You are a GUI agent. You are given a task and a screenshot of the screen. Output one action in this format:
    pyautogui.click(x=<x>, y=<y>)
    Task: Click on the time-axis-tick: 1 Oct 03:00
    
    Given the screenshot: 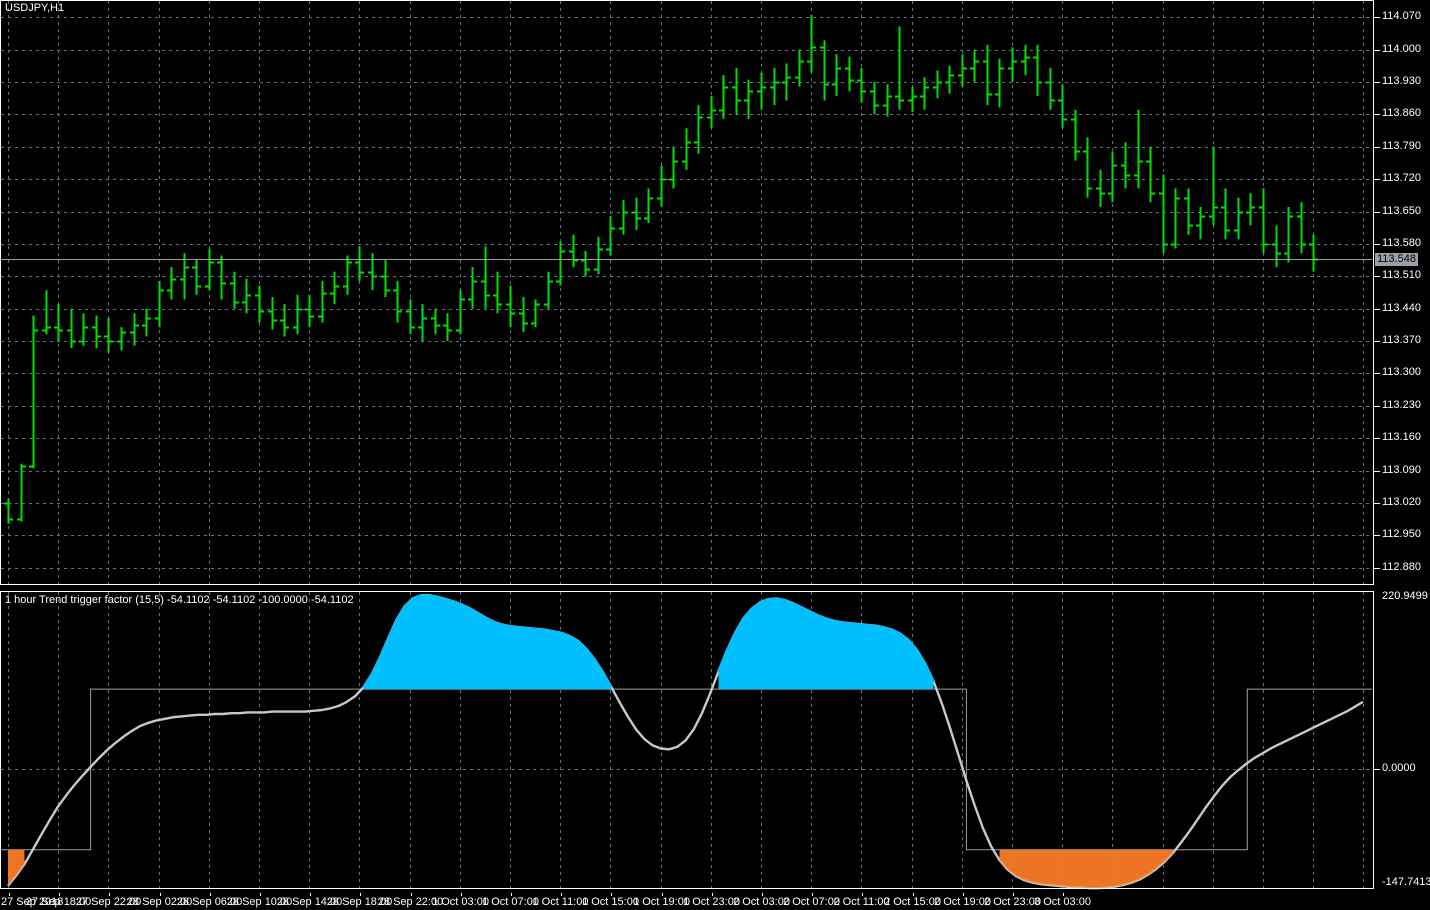 What is the action you would take?
    pyautogui.click(x=460, y=902)
    